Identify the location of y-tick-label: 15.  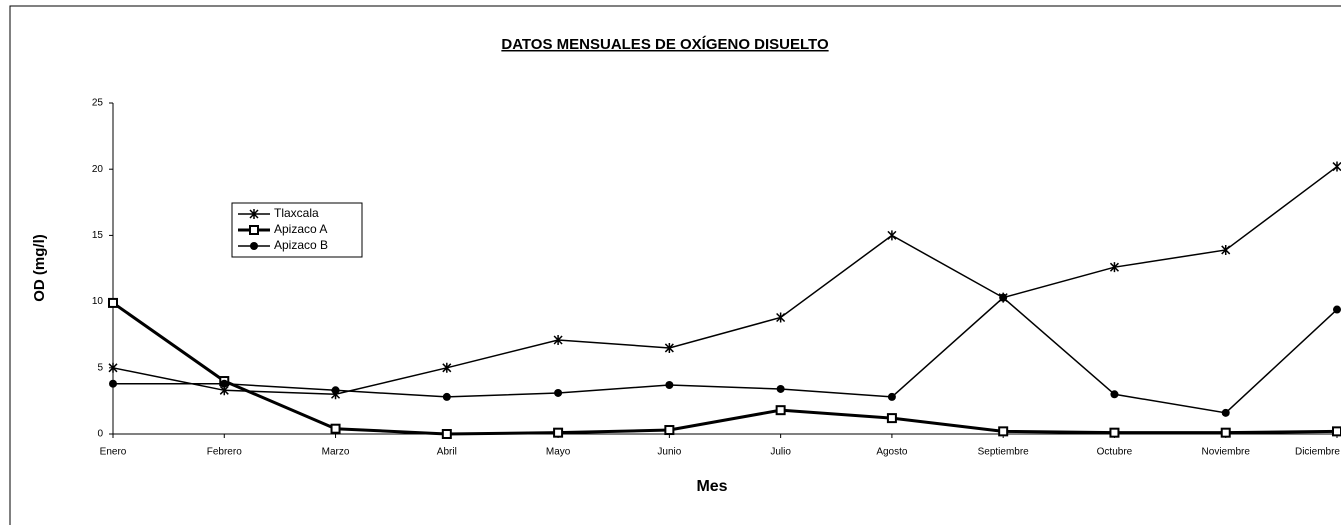
(98, 235).